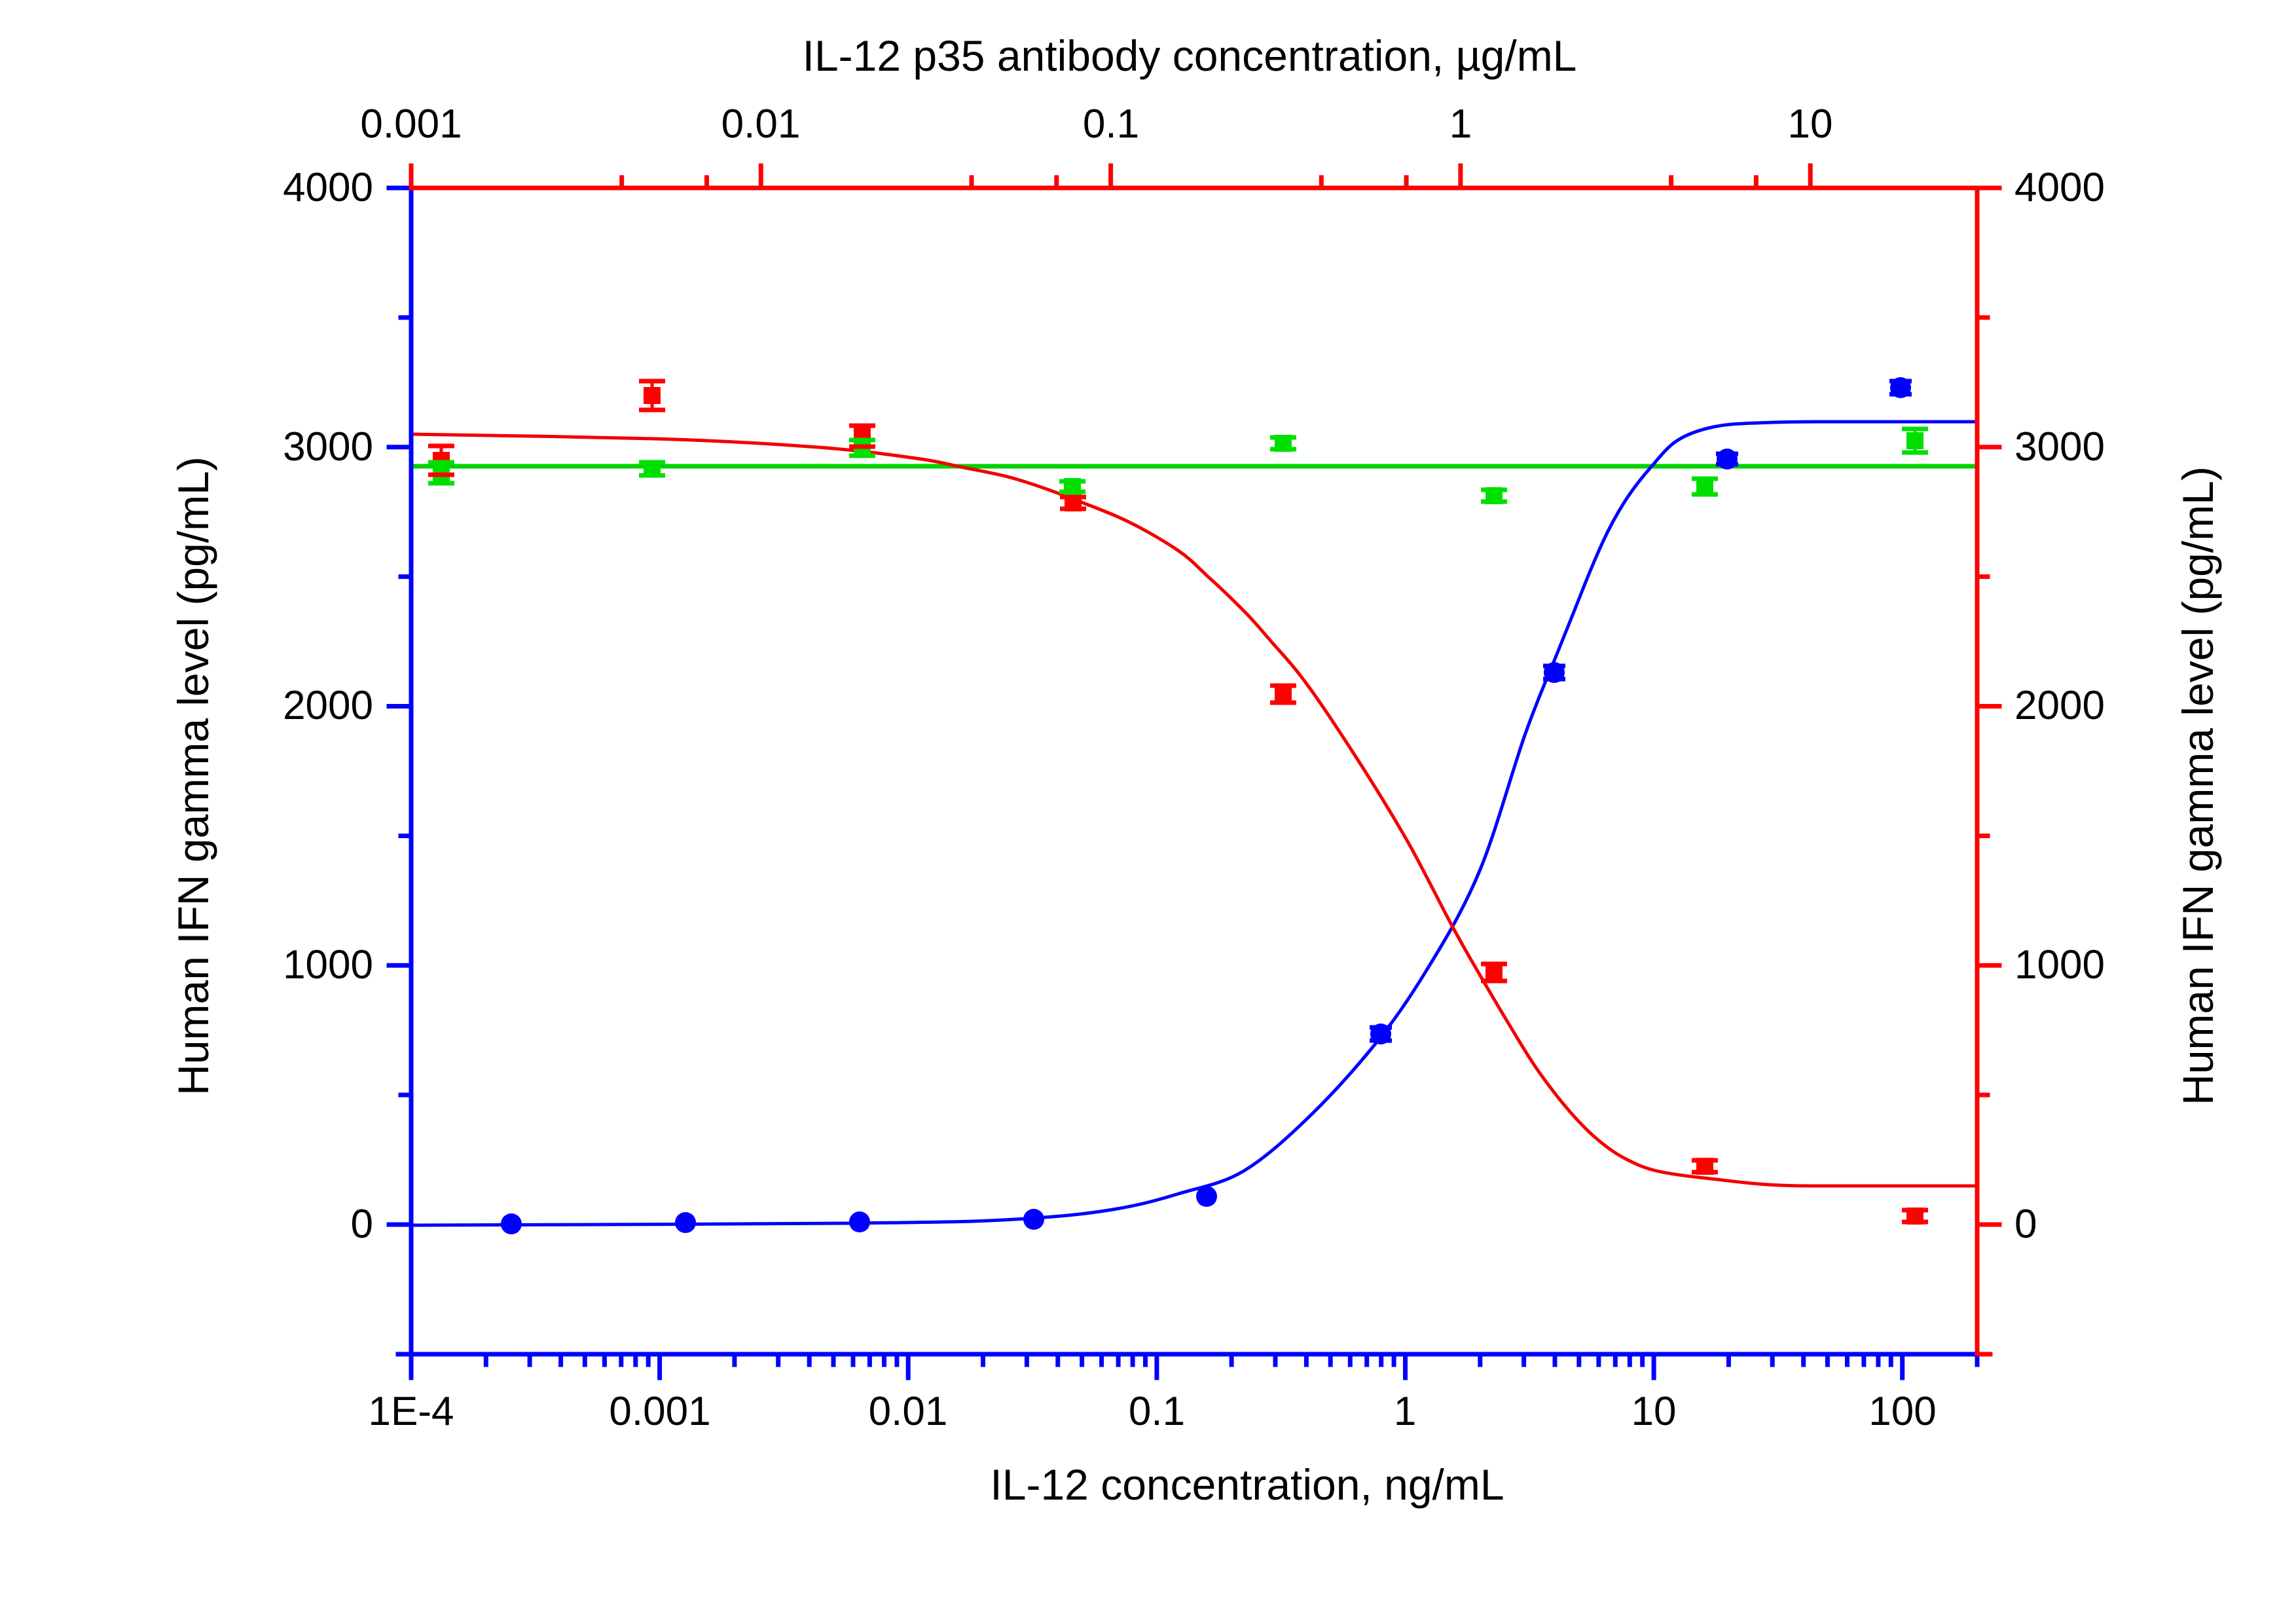 The height and width of the screenshot is (1624, 2296). What do you see at coordinates (1902, 1411) in the screenshot?
I see `svg-text: 100` at bounding box center [1902, 1411].